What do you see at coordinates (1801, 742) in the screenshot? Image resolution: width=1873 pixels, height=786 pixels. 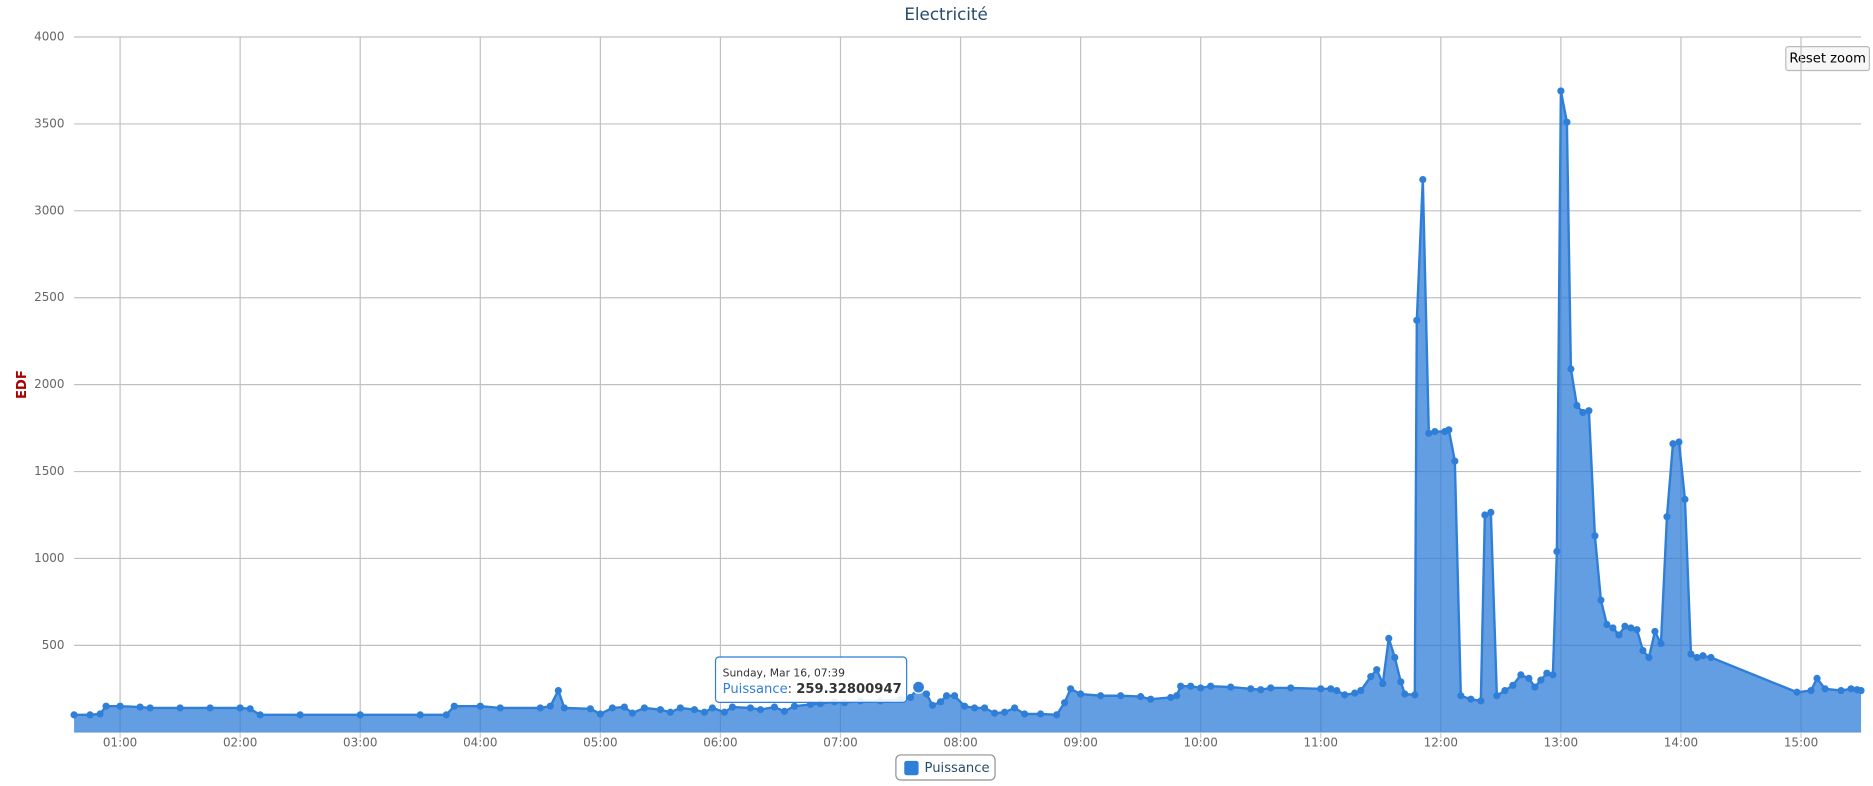 I see `x-tick-label: 15:00` at bounding box center [1801, 742].